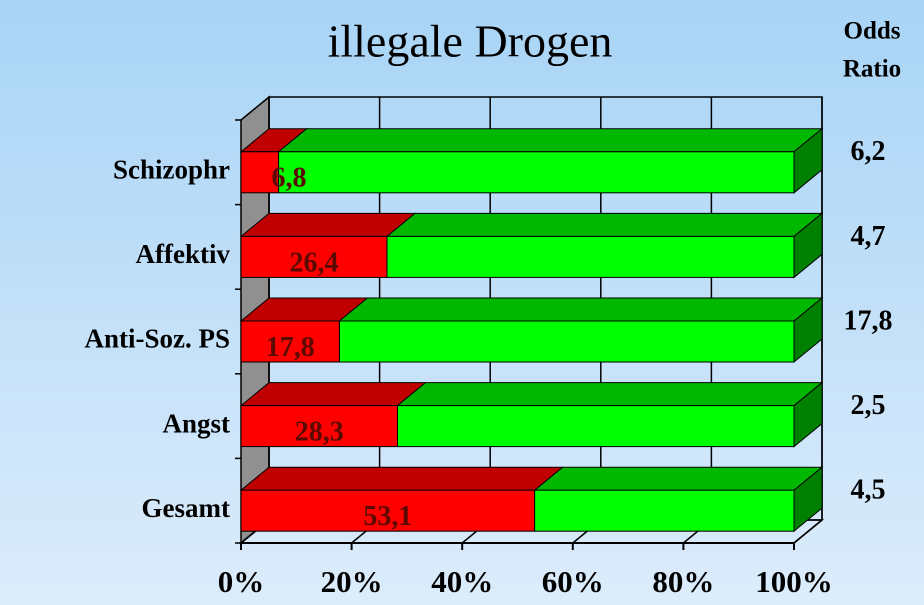 This screenshot has width=924, height=605. Describe the element at coordinates (868, 151) in the screenshot. I see `odds-ratio: 6,2` at that location.